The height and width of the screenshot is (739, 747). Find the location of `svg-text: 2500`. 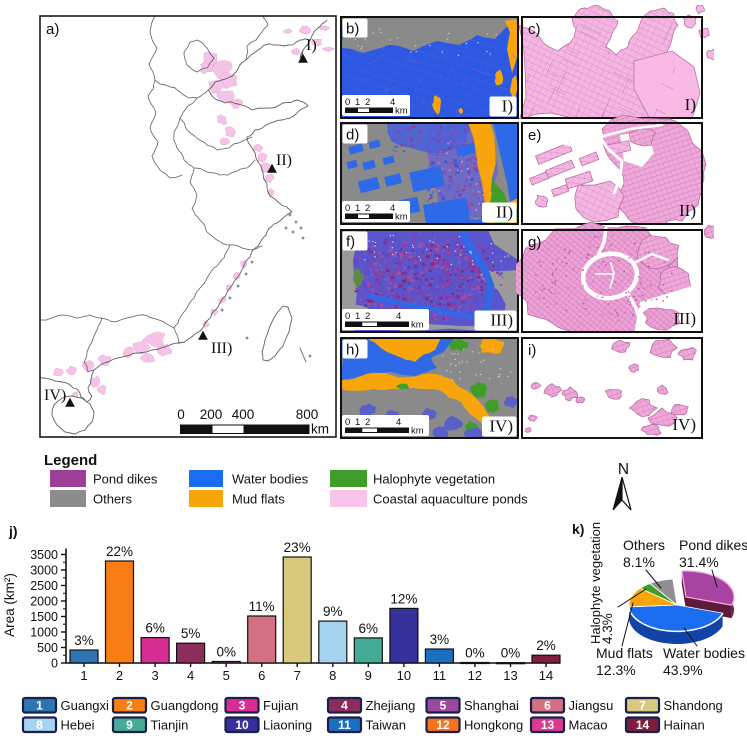

svg-text: 2500 is located at coordinates (44, 586).